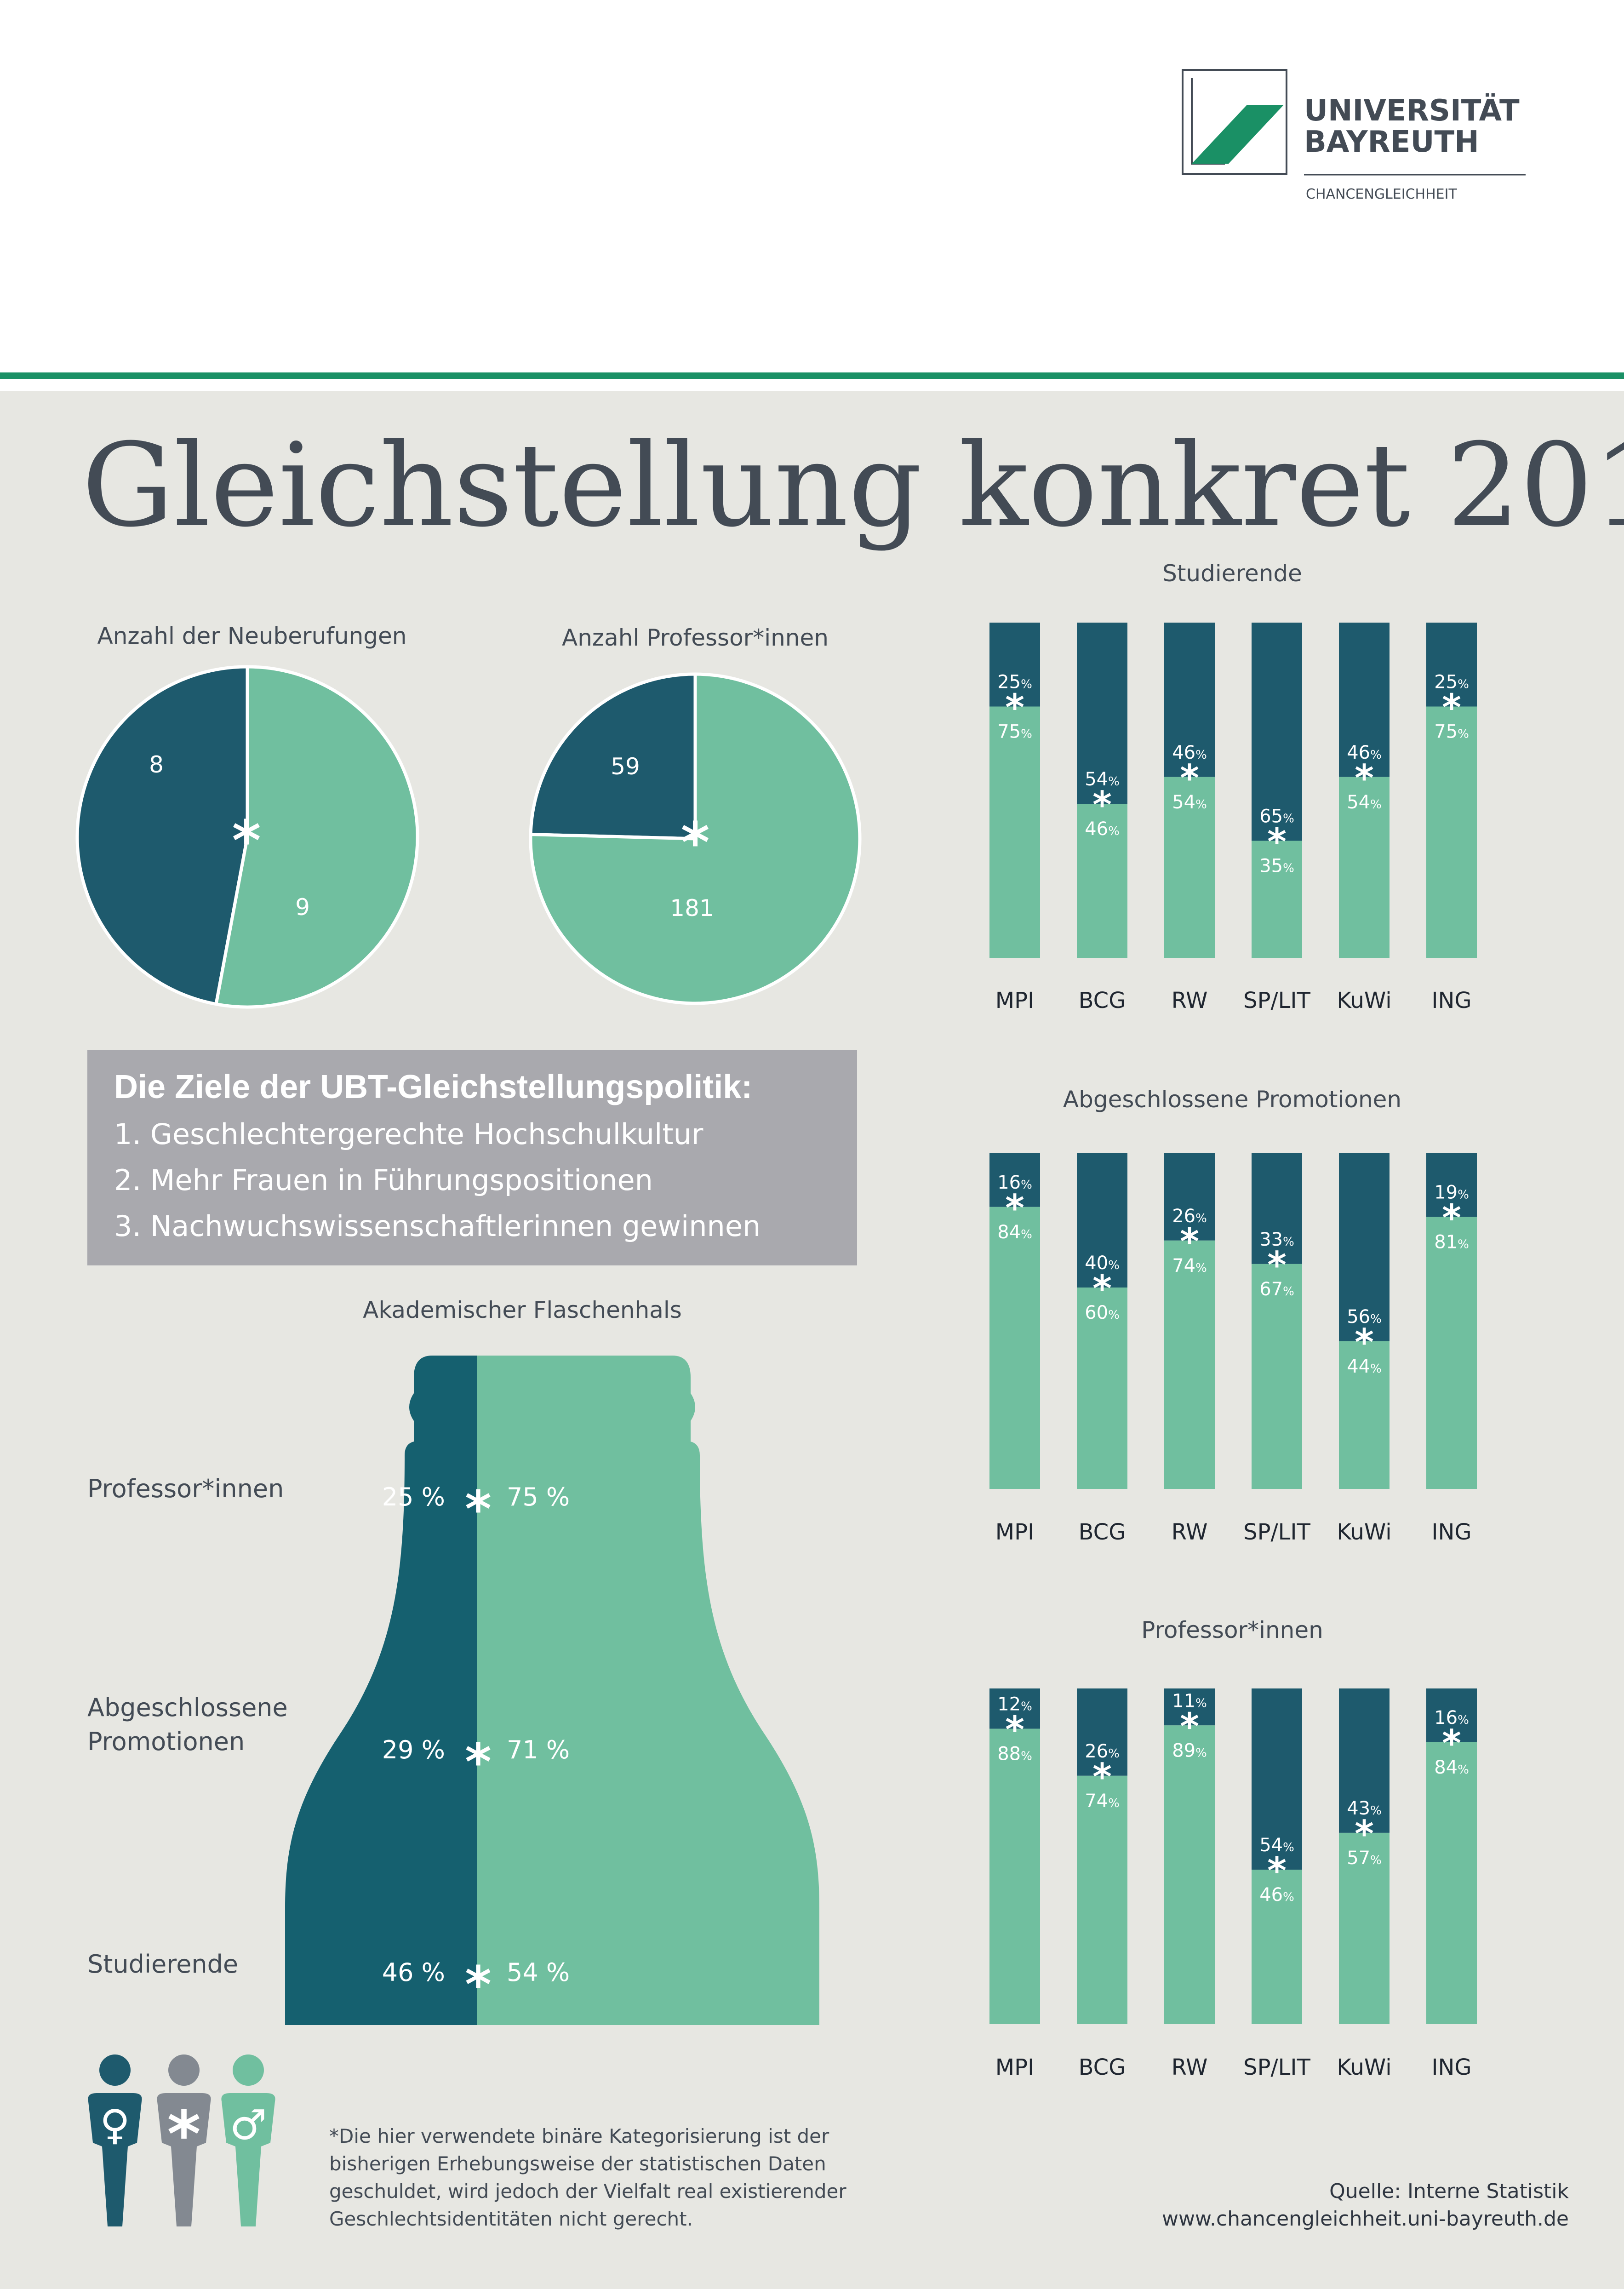 The image size is (1624, 2289). Describe the element at coordinates (853, 485) in the screenshot. I see `page-title: Gleichstellung konkret 2019` at that location.